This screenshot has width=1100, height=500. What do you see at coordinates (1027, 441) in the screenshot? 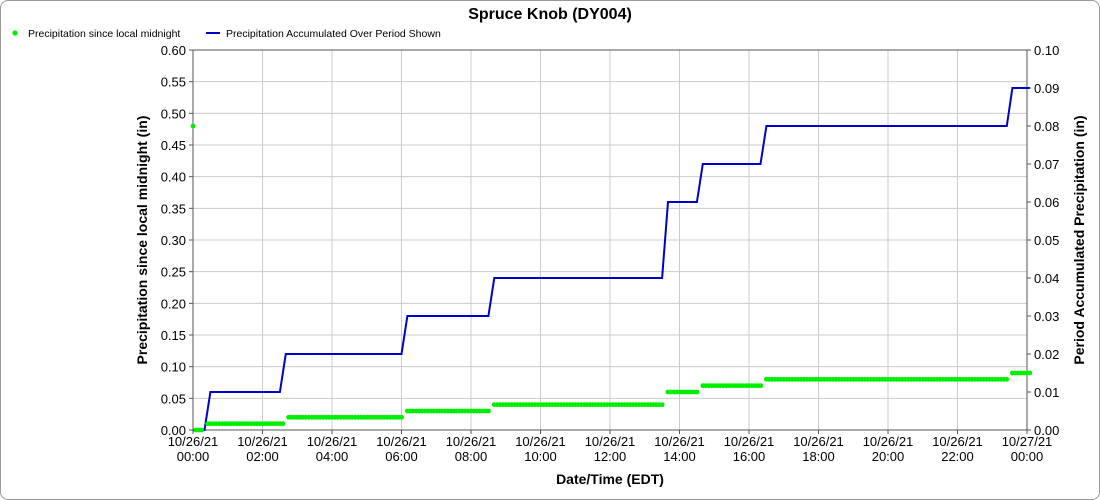
I see `x-tick-label-date: 10/27/21` at bounding box center [1027, 441].